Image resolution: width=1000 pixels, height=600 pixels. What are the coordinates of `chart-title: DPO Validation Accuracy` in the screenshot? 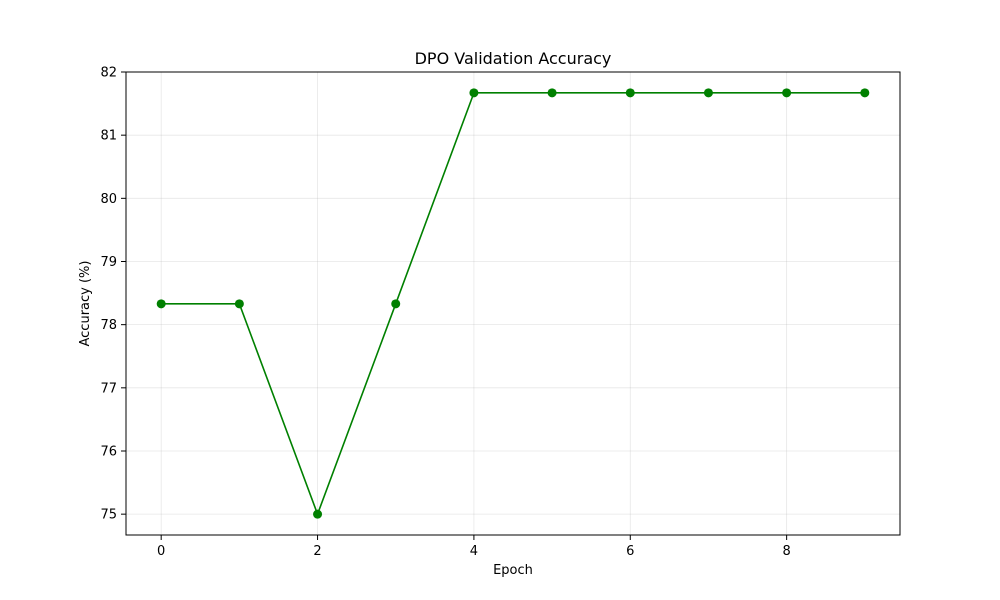 It's located at (513, 58).